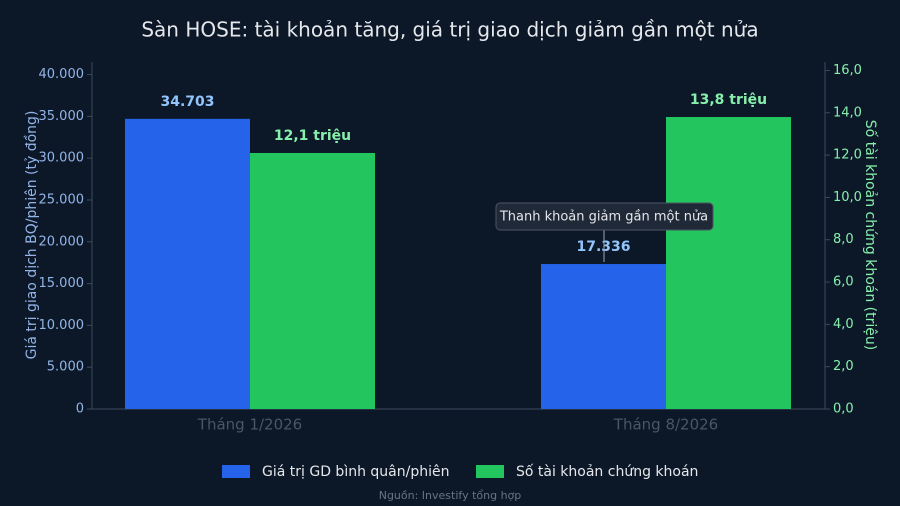  What do you see at coordinates (843, 239) in the screenshot?
I see `y2-tick-label: 8,0` at bounding box center [843, 239].